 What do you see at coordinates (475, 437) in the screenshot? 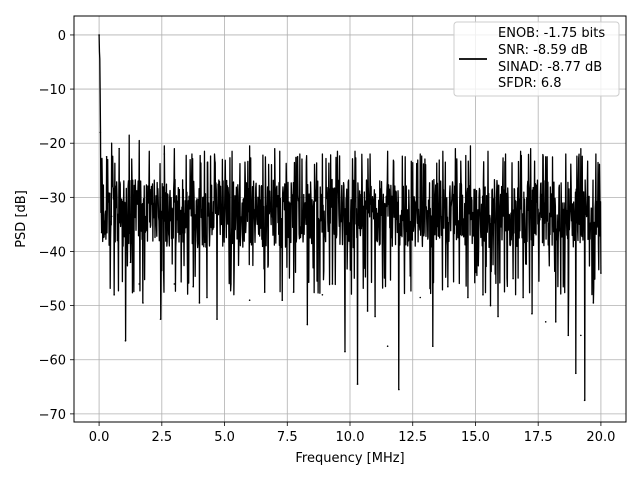
I see `x-tick-label: 15.0` at bounding box center [475, 437].